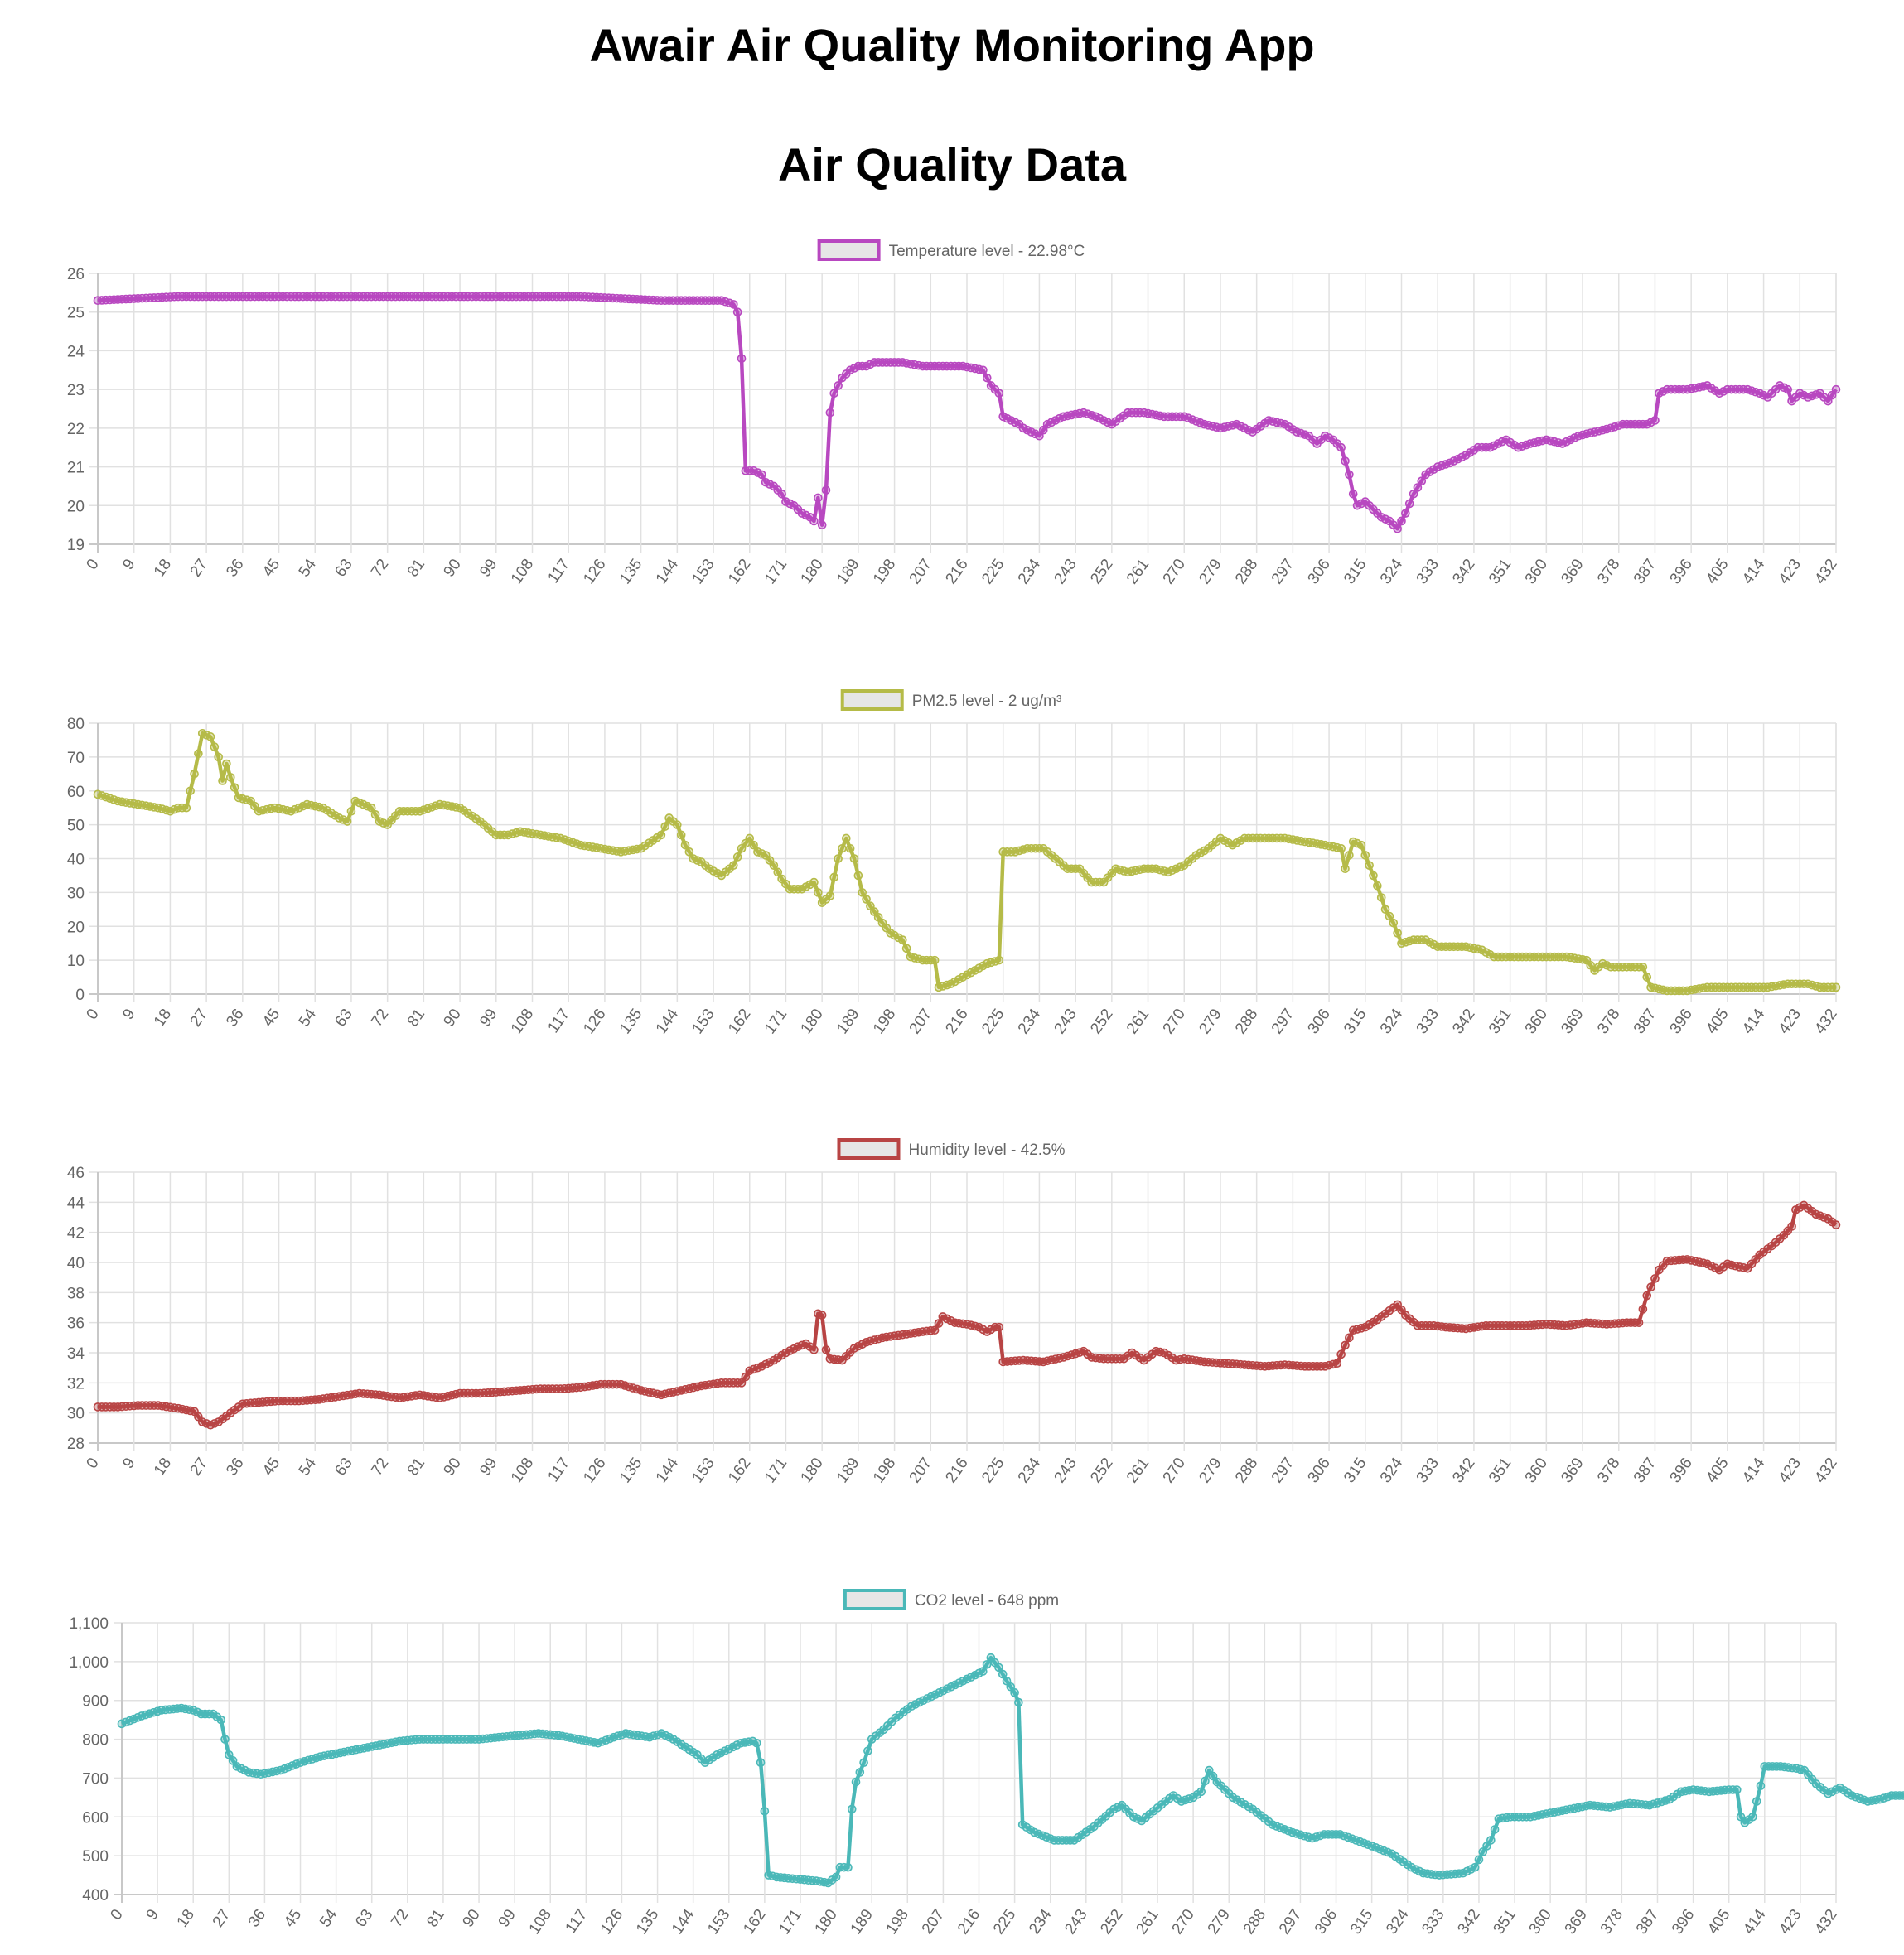 This screenshot has width=1904, height=1955. What do you see at coordinates (825, 1922) in the screenshot?
I see `co2-x-tick-label: 180` at bounding box center [825, 1922].